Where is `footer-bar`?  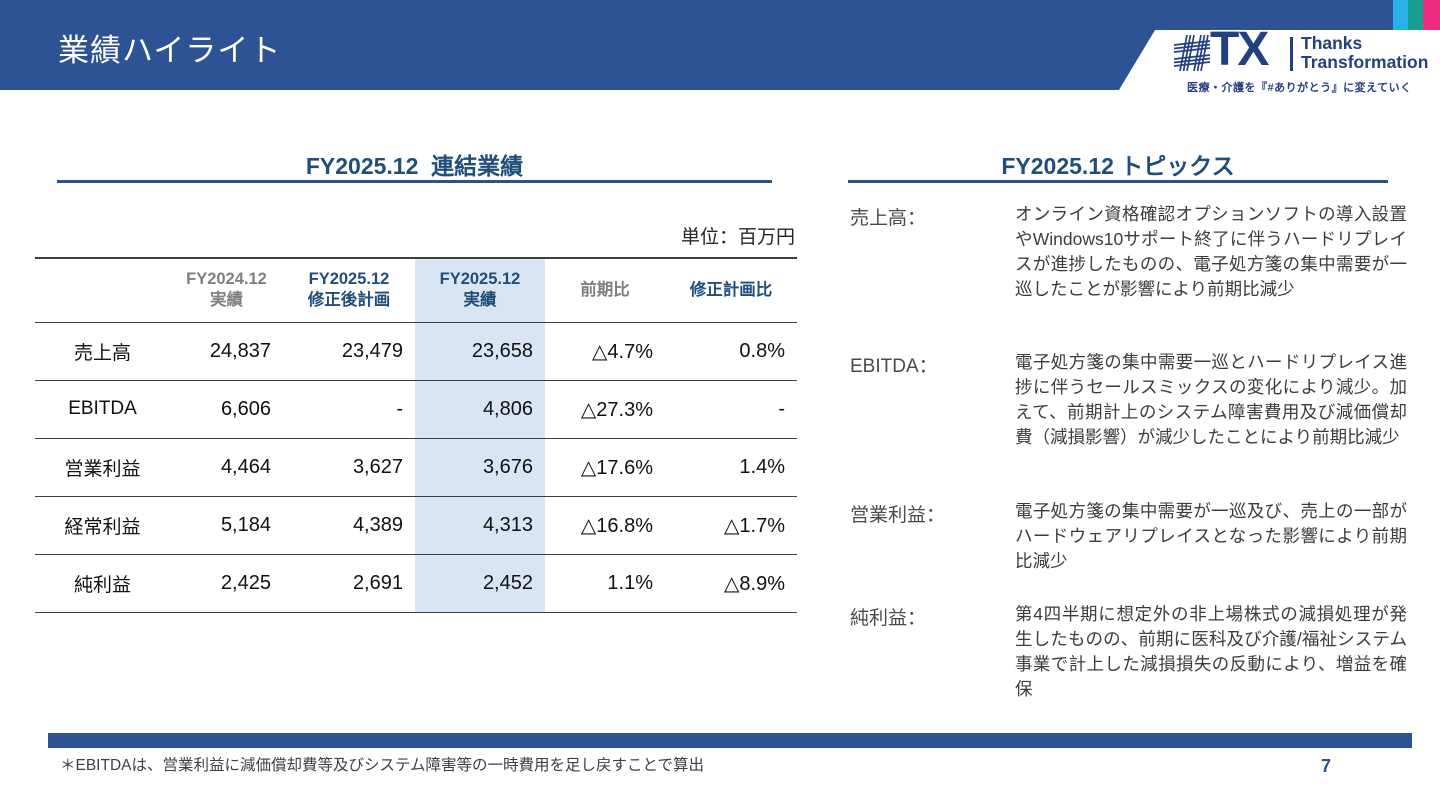
footer-bar is located at coordinates (730, 740).